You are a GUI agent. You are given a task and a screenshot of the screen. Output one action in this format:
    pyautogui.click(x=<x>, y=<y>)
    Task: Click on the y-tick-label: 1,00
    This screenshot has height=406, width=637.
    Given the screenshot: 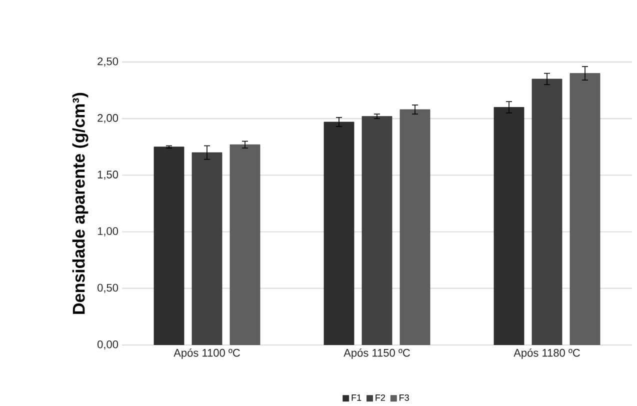 What is the action you would take?
    pyautogui.click(x=108, y=231)
    